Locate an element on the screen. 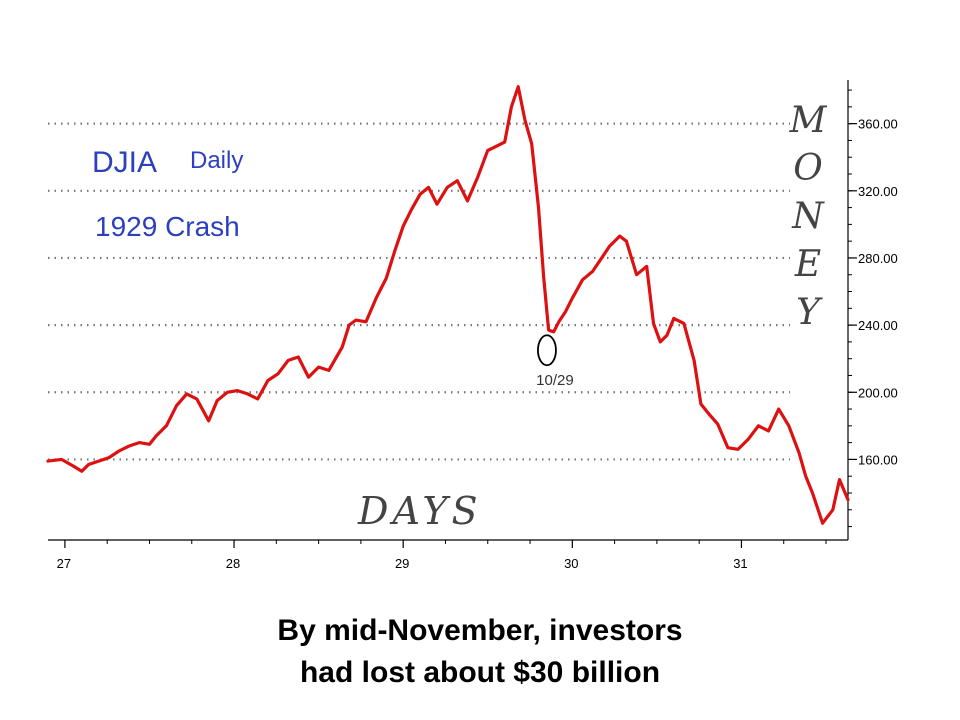 This screenshot has width=960, height=720. annotations: 10/29 is located at coordinates (555, 361).